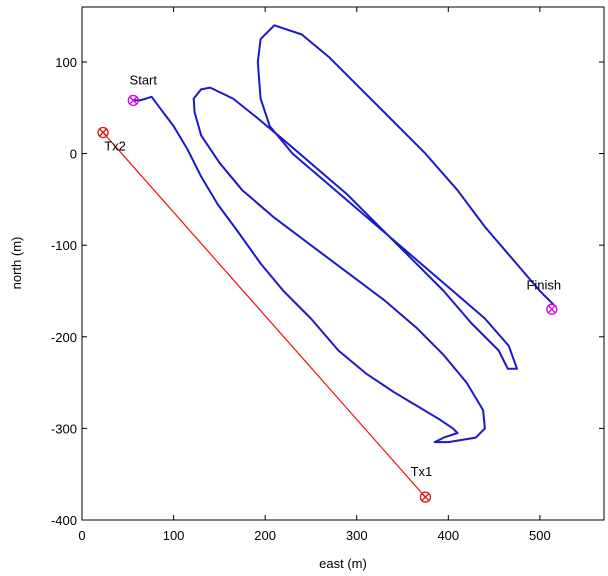 The image size is (608, 576). Describe the element at coordinates (81, 535) in the screenshot. I see `x-tick-label: 0` at that location.